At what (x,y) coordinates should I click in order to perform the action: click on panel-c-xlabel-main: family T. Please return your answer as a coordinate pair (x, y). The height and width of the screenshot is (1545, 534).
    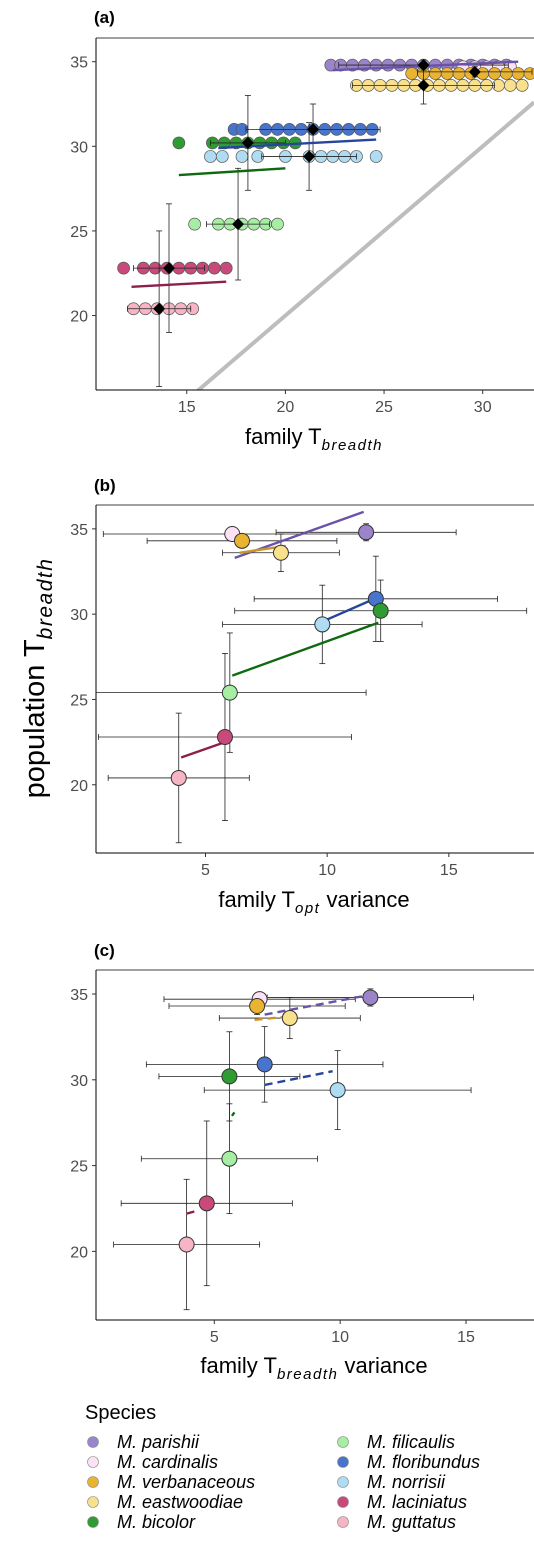
    Looking at the image, I should click on (238, 1365).